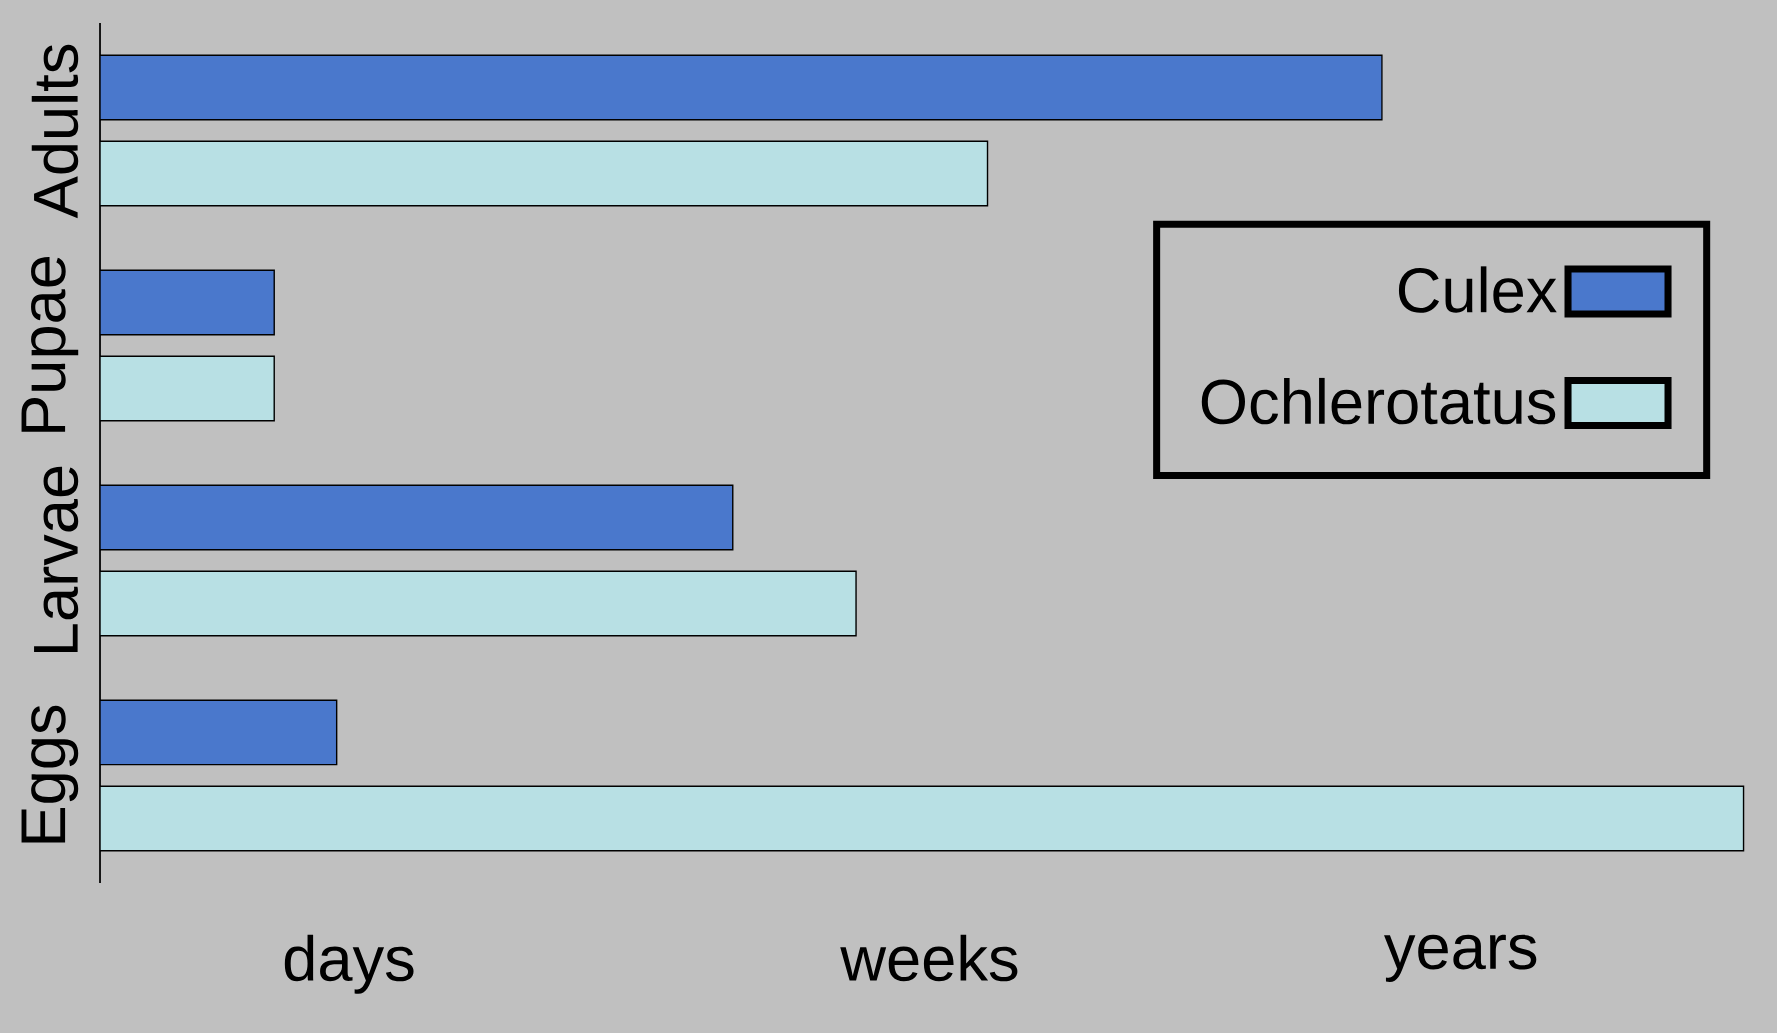 The width and height of the screenshot is (1777, 1033). Describe the element at coordinates (929, 958) in the screenshot. I see `text: weeks` at that location.